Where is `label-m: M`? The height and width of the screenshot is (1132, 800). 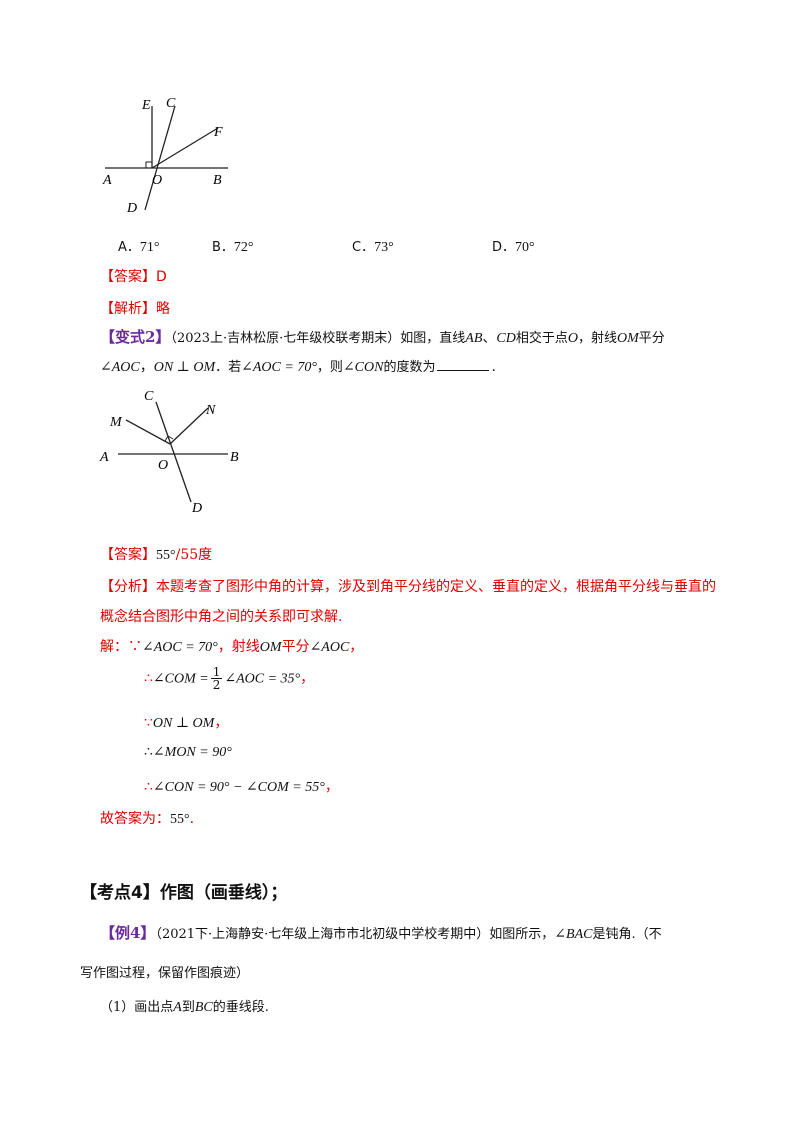
label-m: M is located at coordinates (116, 422).